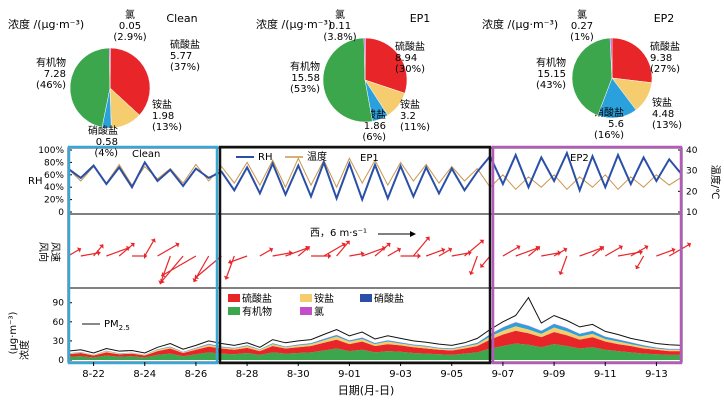 The height and width of the screenshot is (400, 724). I want to click on pie-label-value: 0.05, so click(130, 26).